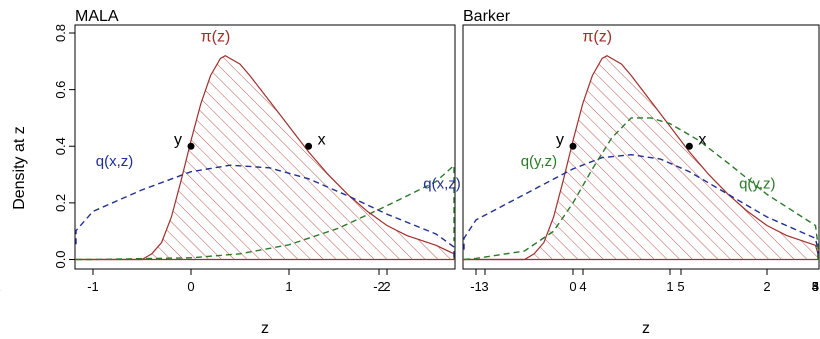  Describe the element at coordinates (97, 16) in the screenshot. I see `panel-title: MALA` at that location.